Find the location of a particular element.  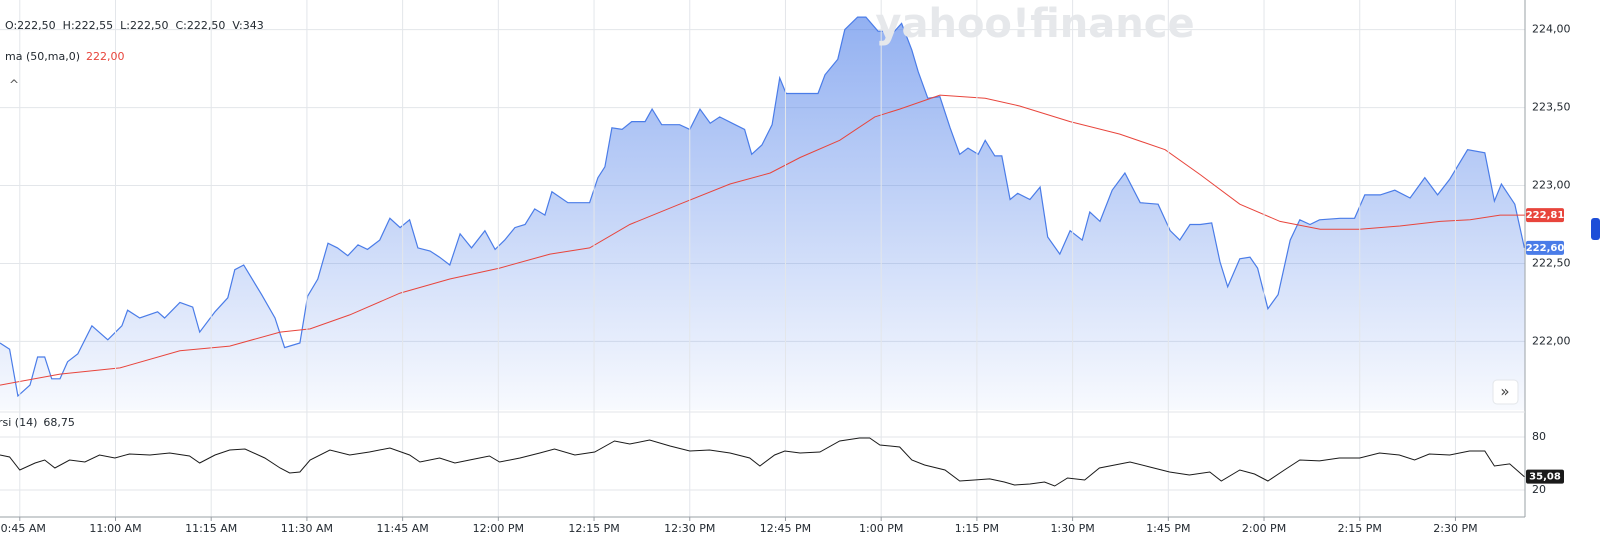

x-tick-label: 1:30 PM is located at coordinates (1072, 528).